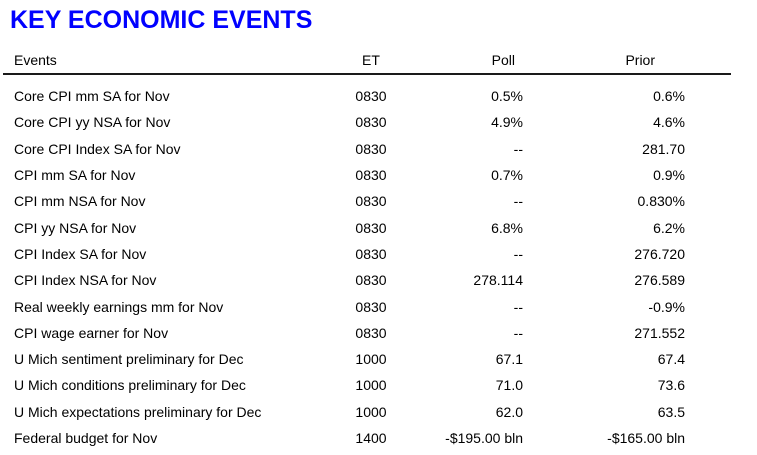  Describe the element at coordinates (671, 411) in the screenshot. I see `prior-value: 63.5` at that location.